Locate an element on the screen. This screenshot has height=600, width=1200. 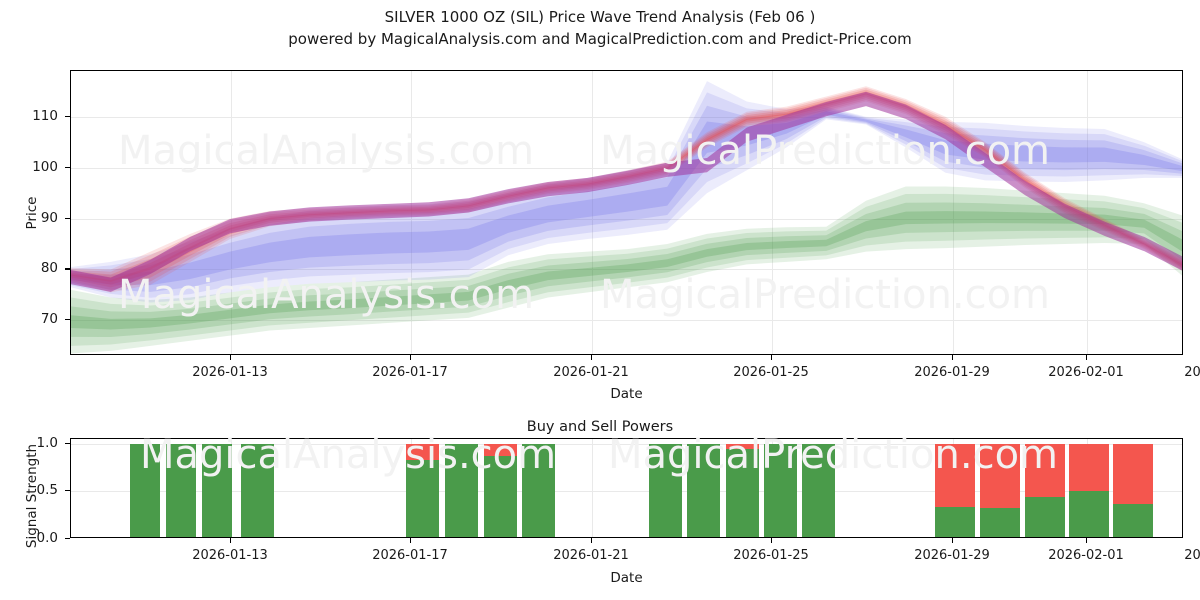
price-y-tick-label: 90 is located at coordinates (49, 217).